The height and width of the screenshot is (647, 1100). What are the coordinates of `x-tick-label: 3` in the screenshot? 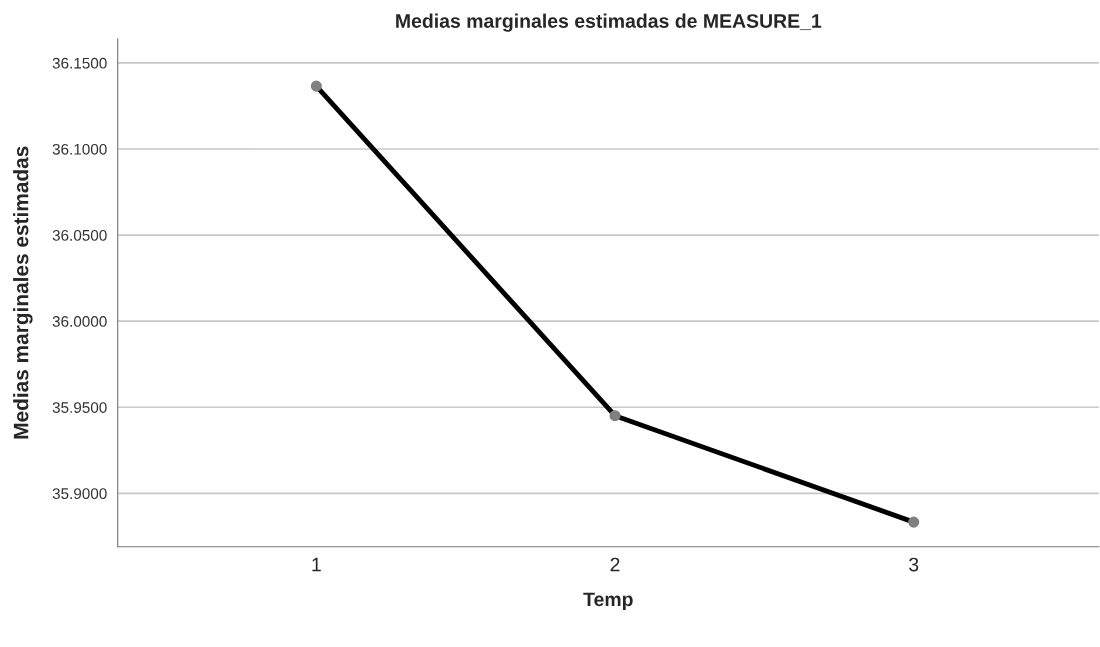 It's located at (914, 564).